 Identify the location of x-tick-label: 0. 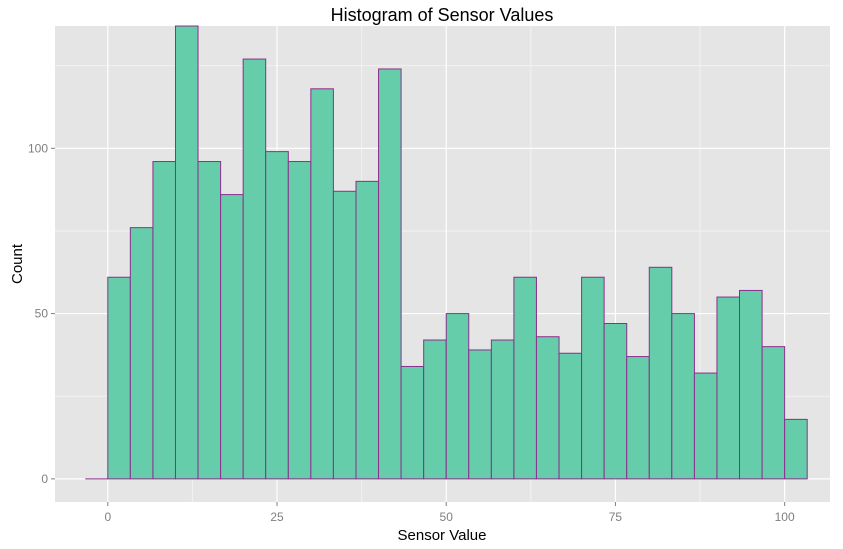
(107, 517).